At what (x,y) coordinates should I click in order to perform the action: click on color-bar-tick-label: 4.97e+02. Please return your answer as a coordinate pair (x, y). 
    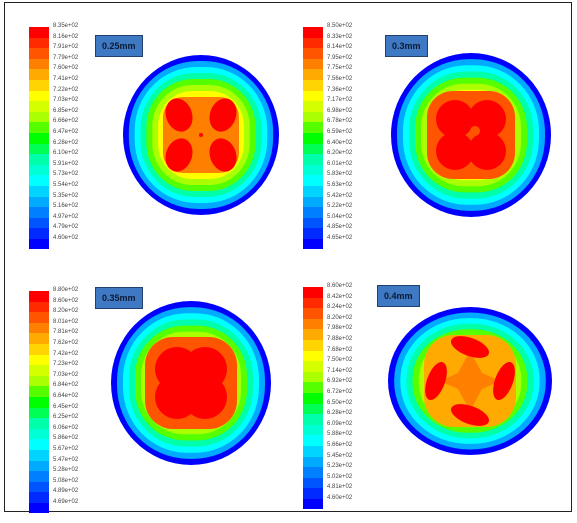
    Looking at the image, I should click on (66, 216).